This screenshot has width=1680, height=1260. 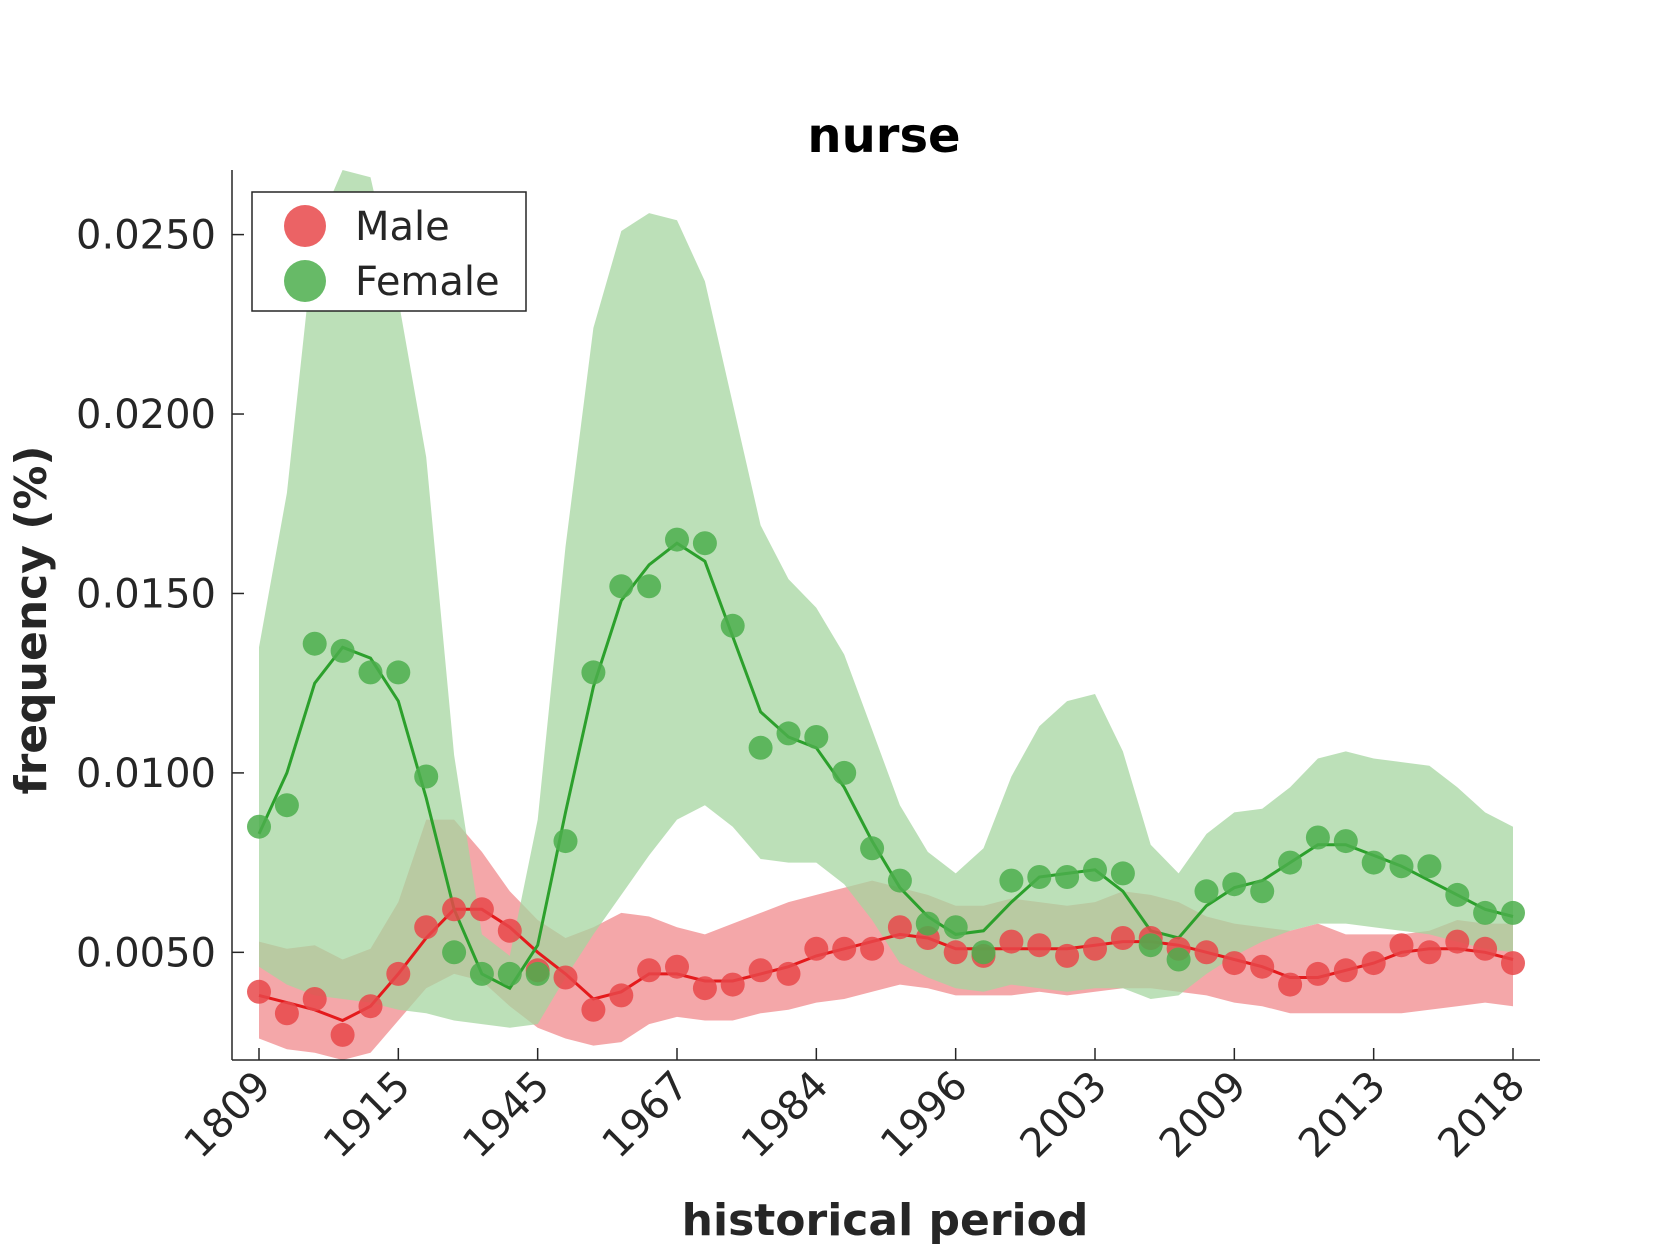 What do you see at coordinates (506, 1115) in the screenshot?
I see `x-tick-label: 1945` at bounding box center [506, 1115].